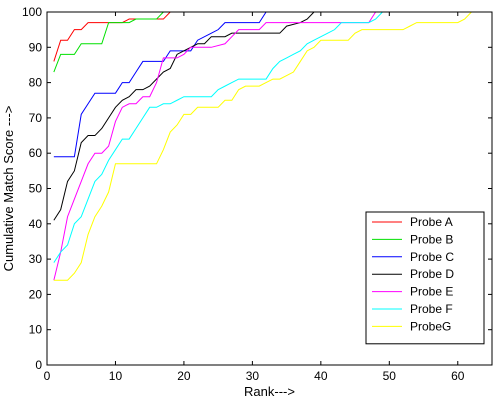  Describe the element at coordinates (431, 309) in the screenshot. I see `legend-label: Probe F` at that location.